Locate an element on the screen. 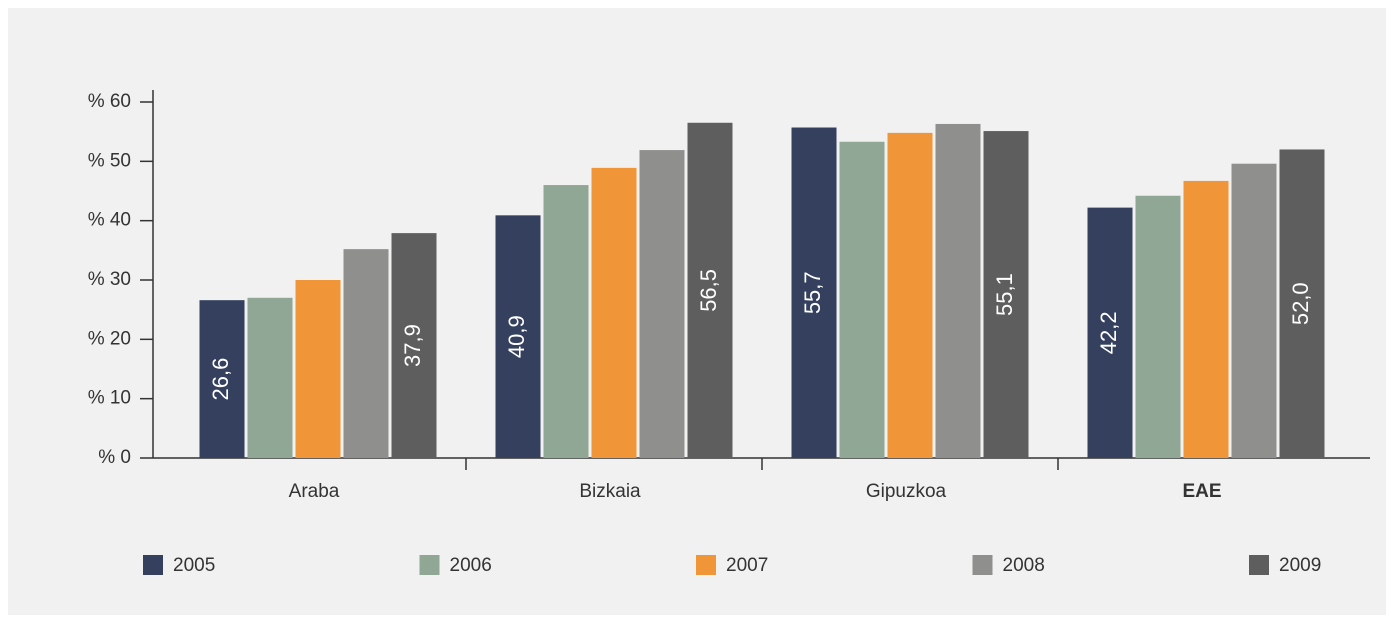  y-tick-label: % 30 is located at coordinates (109, 279).